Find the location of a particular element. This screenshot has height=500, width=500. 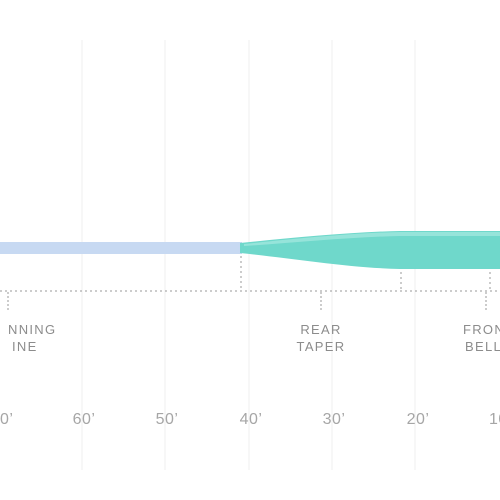

running-line-segment is located at coordinates (121, 248).